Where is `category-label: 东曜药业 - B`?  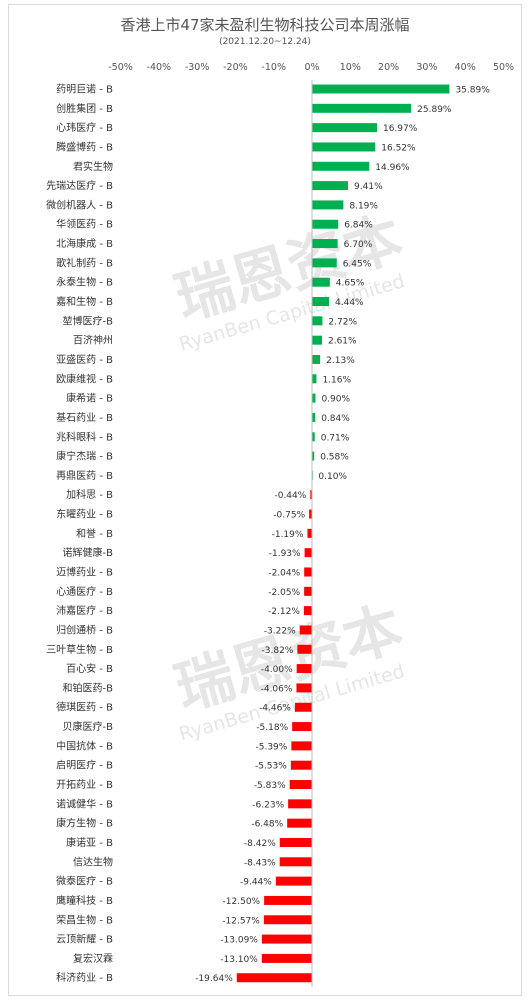 category-label: 东曜药业 - B is located at coordinates (84, 514).